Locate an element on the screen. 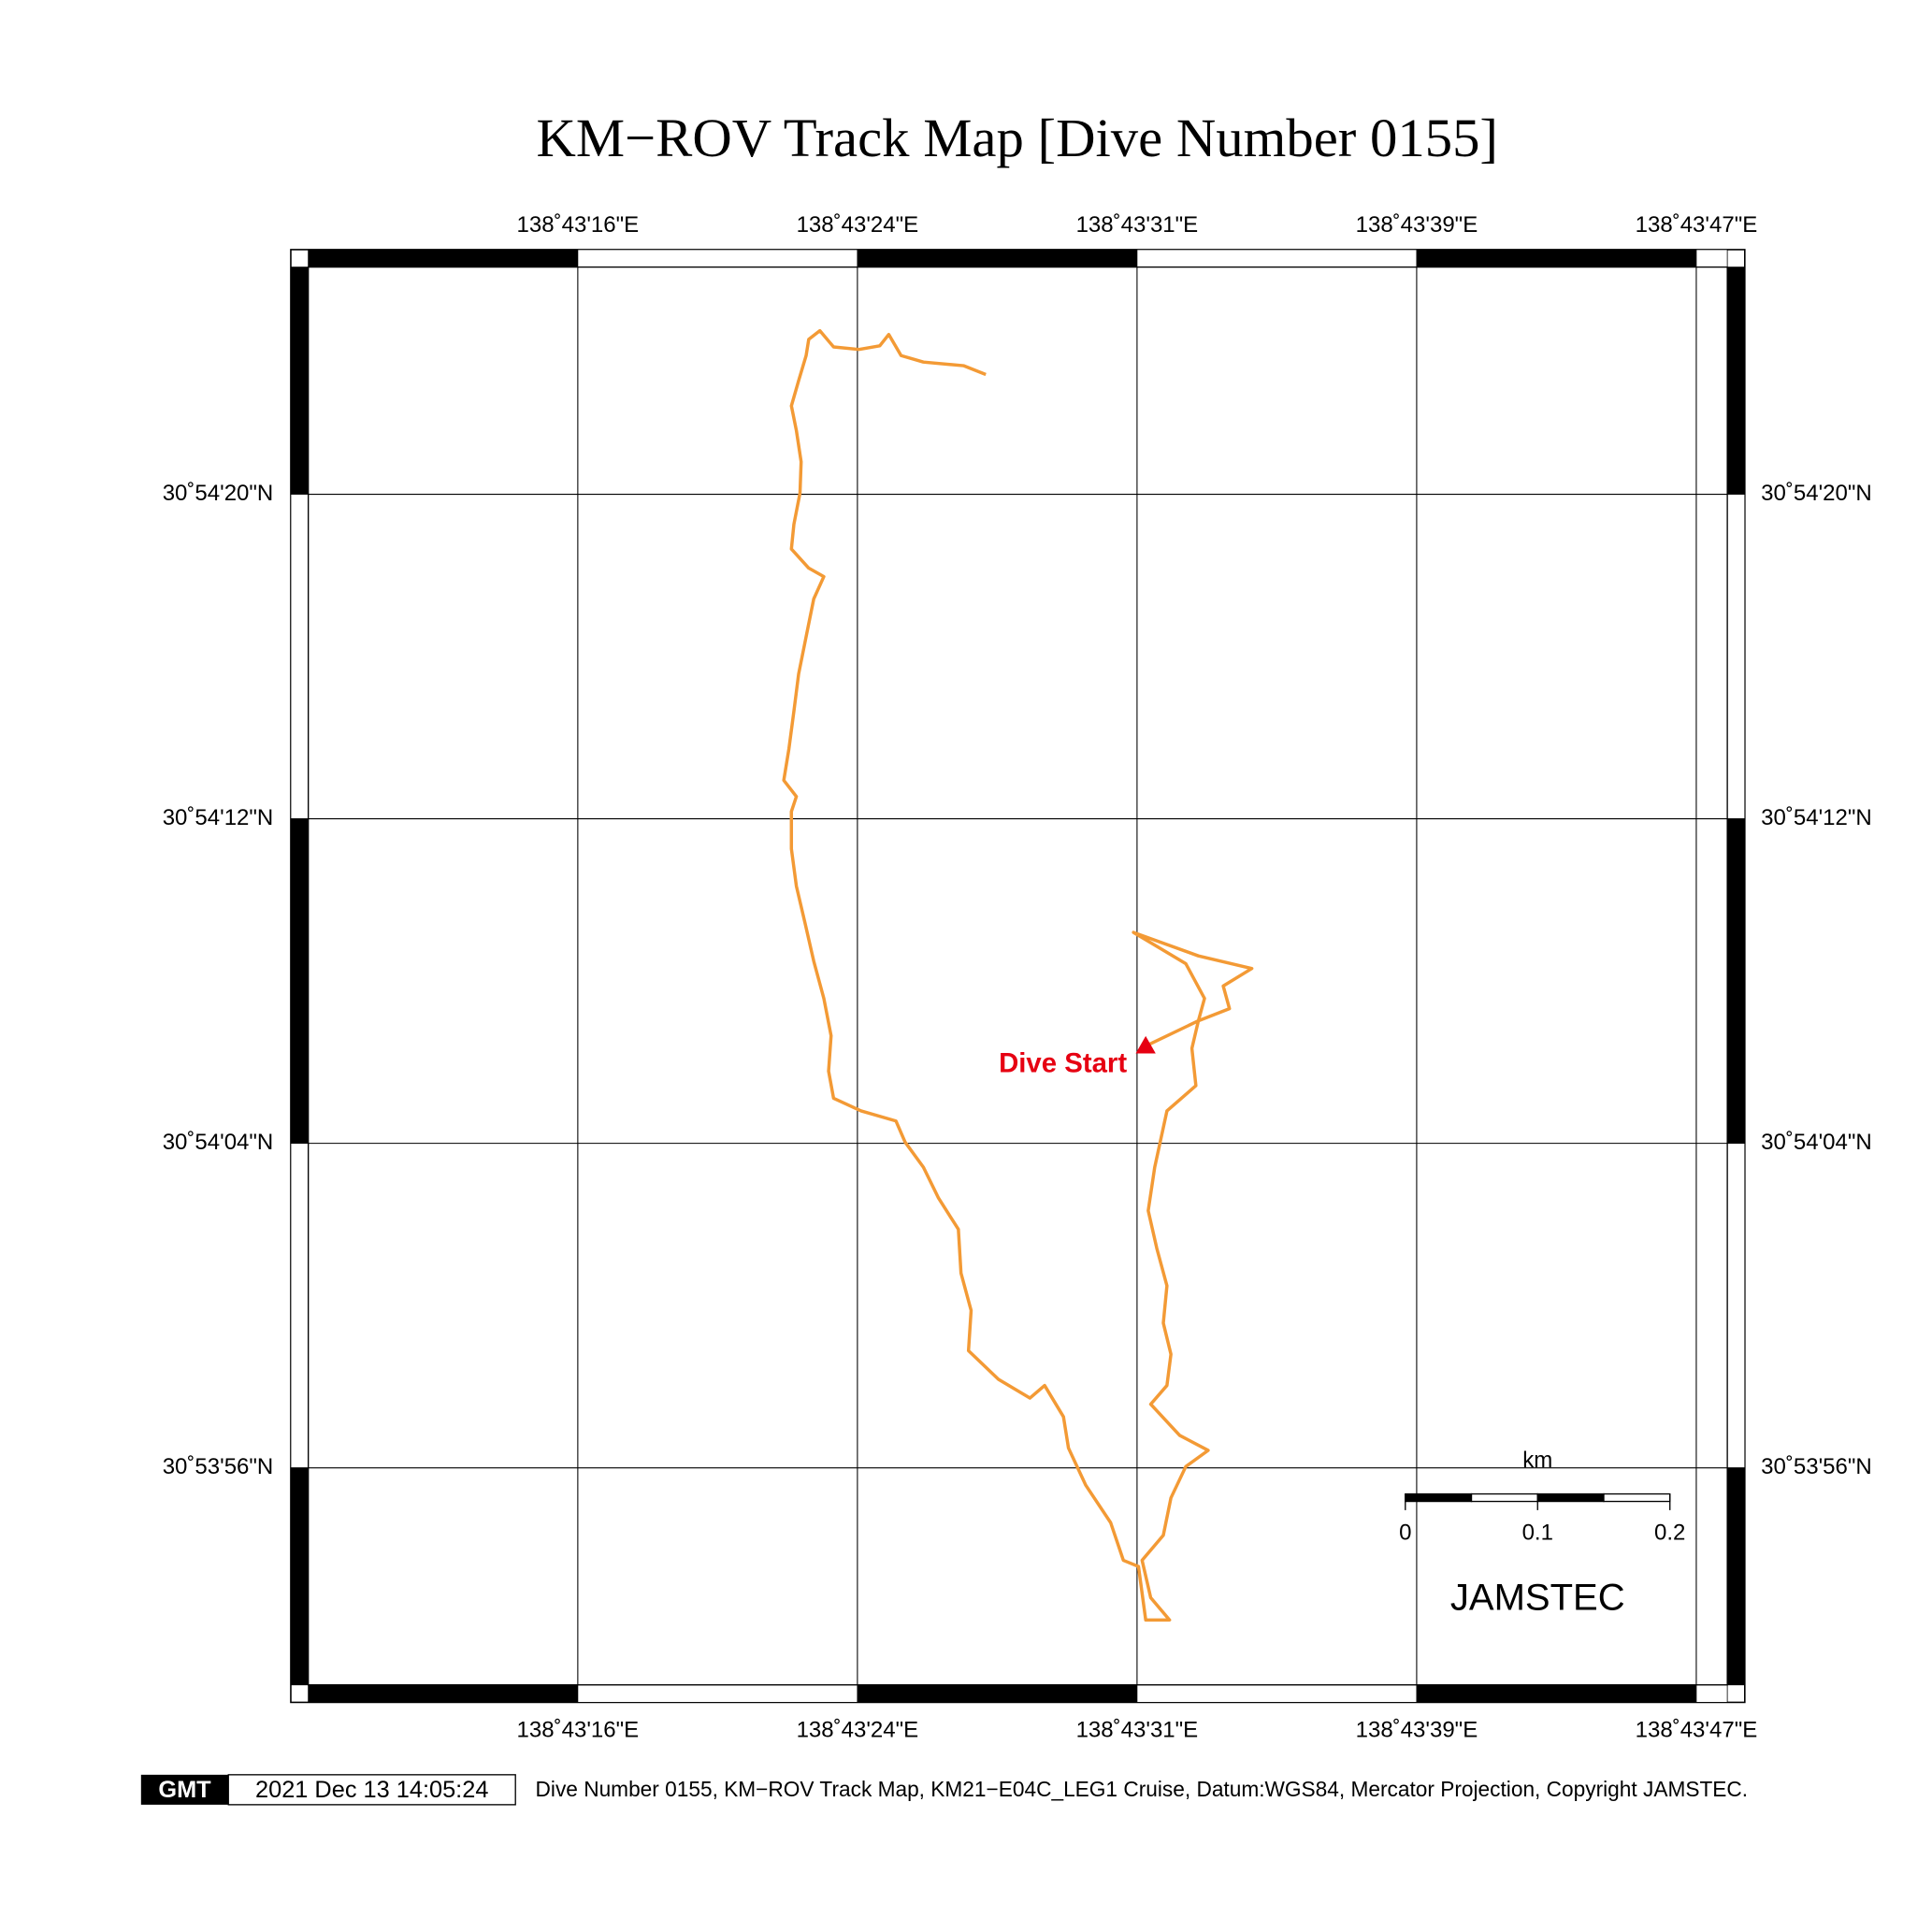 The height and width of the screenshot is (1932, 1932). dive-start-label: Dive Start is located at coordinates (1063, 1062).